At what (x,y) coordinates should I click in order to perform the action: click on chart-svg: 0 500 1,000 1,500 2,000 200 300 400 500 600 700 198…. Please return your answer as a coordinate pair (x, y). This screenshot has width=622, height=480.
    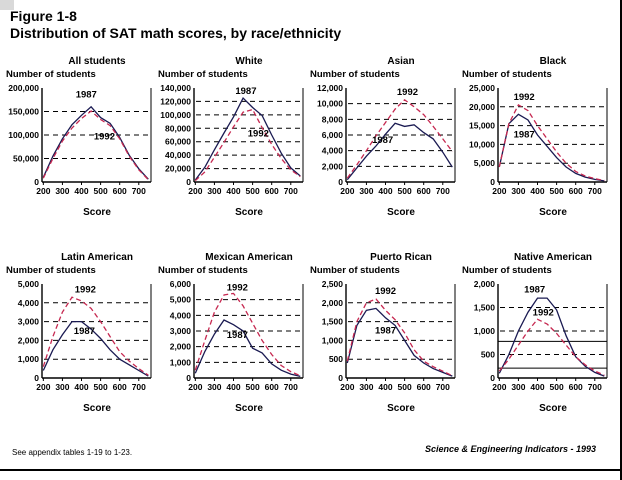
    Looking at the image, I should click on (541, 335).